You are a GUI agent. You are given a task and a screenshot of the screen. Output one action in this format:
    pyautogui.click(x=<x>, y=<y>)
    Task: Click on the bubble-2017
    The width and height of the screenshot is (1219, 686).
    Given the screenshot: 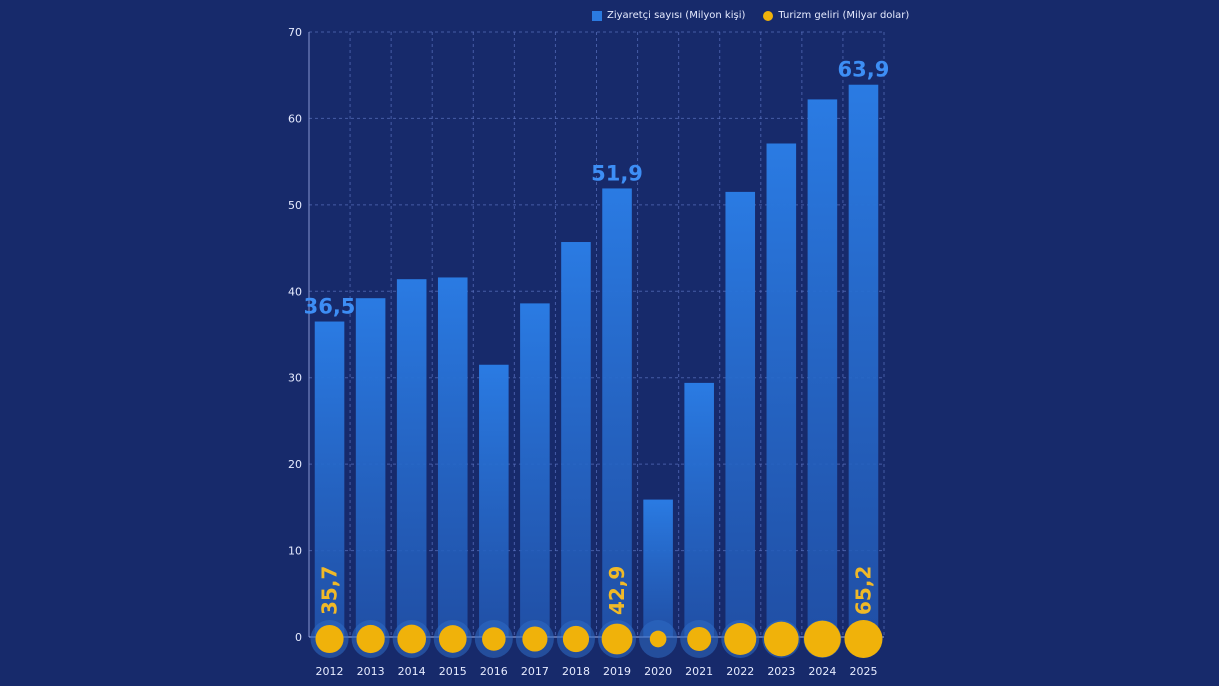 What is the action you would take?
    pyautogui.click(x=535, y=639)
    